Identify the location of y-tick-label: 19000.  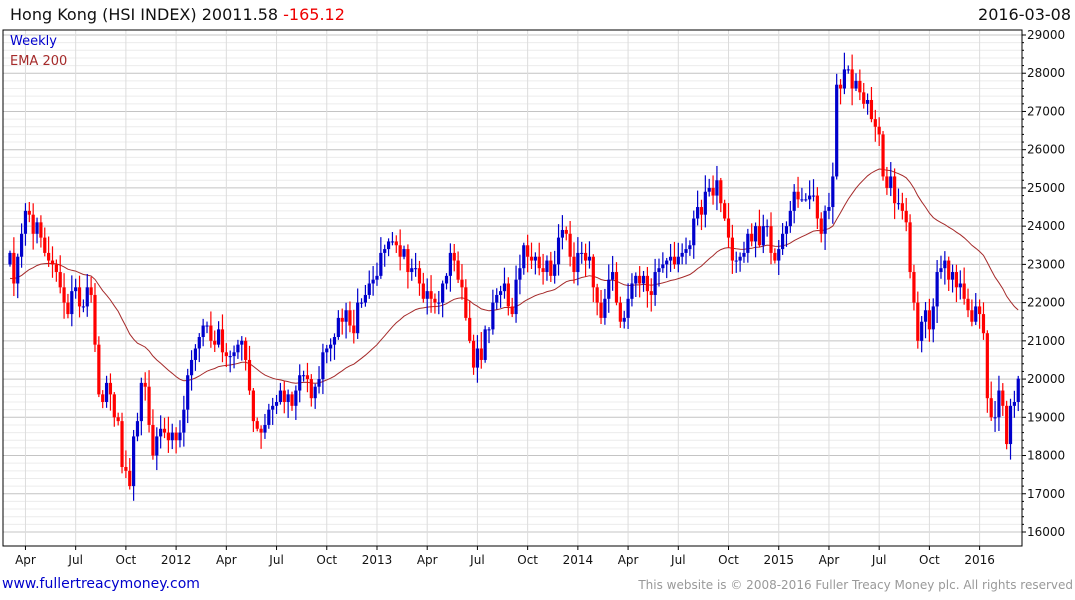
(1046, 417).